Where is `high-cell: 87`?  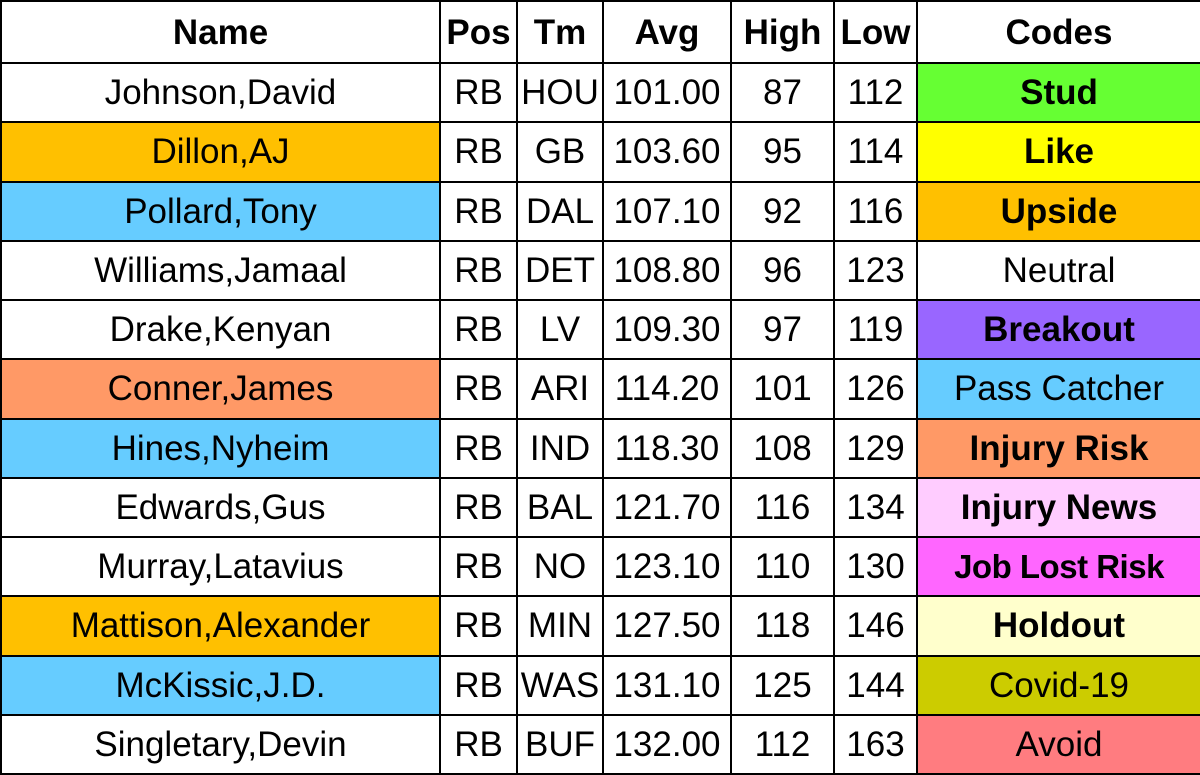
high-cell: 87 is located at coordinates (782, 92).